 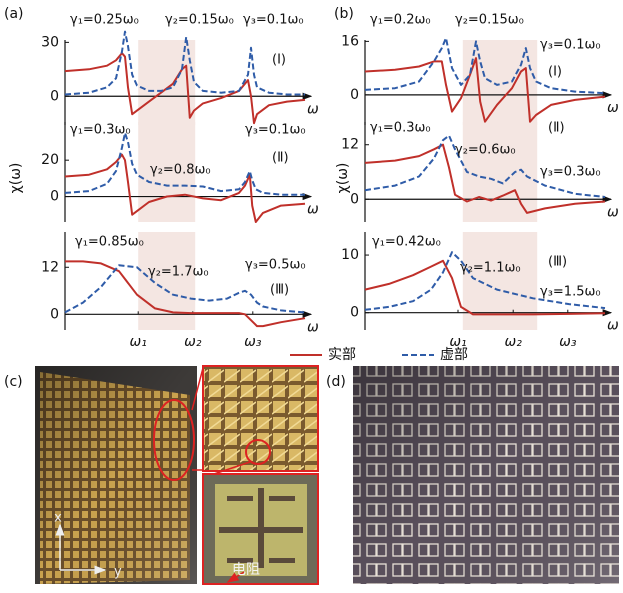 I want to click on annotation: γ₁=0.85ω₀, so click(x=109, y=242).